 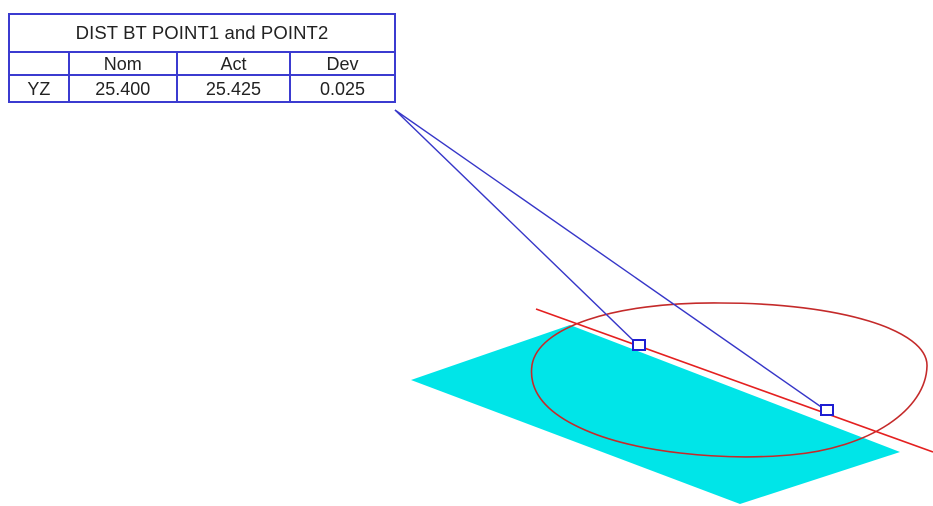 I want to click on header-nom: Nom, so click(x=122, y=63).